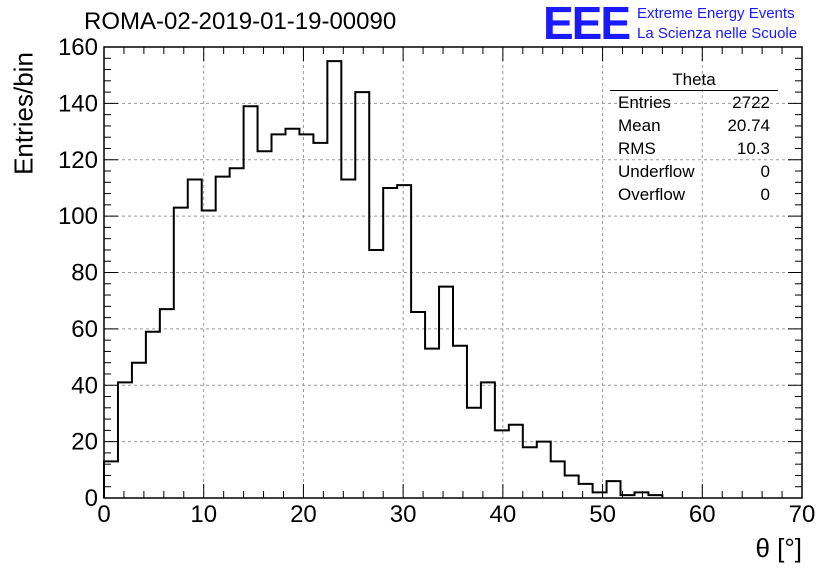  I want to click on x-tick-label: 30, so click(403, 514).